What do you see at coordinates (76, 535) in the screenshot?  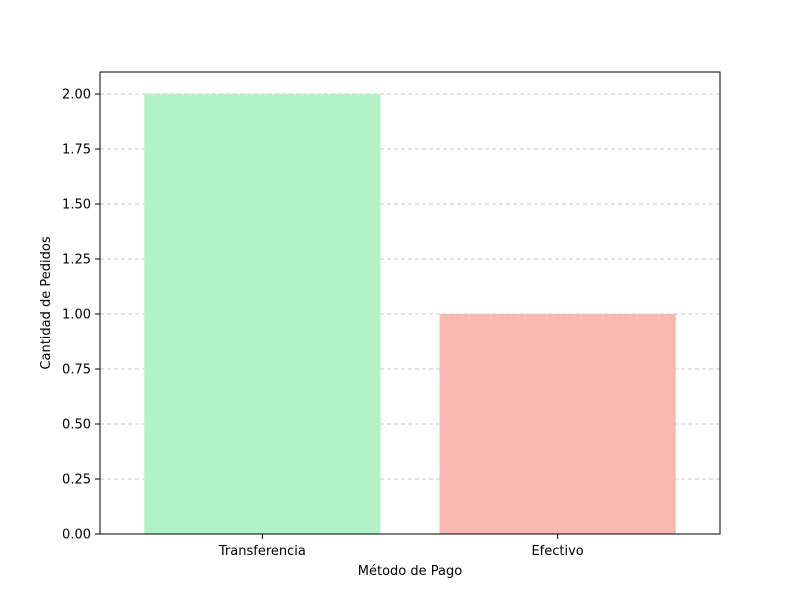 I see `y-tick-label: 0.00` at bounding box center [76, 535].